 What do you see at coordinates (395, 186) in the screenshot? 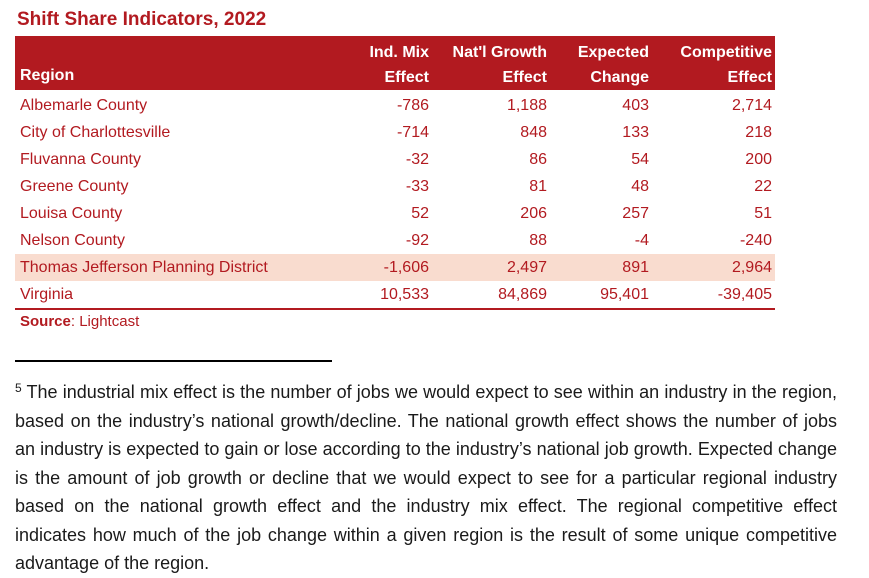
I see `table-row: Greene County -33 81 48 22` at bounding box center [395, 186].